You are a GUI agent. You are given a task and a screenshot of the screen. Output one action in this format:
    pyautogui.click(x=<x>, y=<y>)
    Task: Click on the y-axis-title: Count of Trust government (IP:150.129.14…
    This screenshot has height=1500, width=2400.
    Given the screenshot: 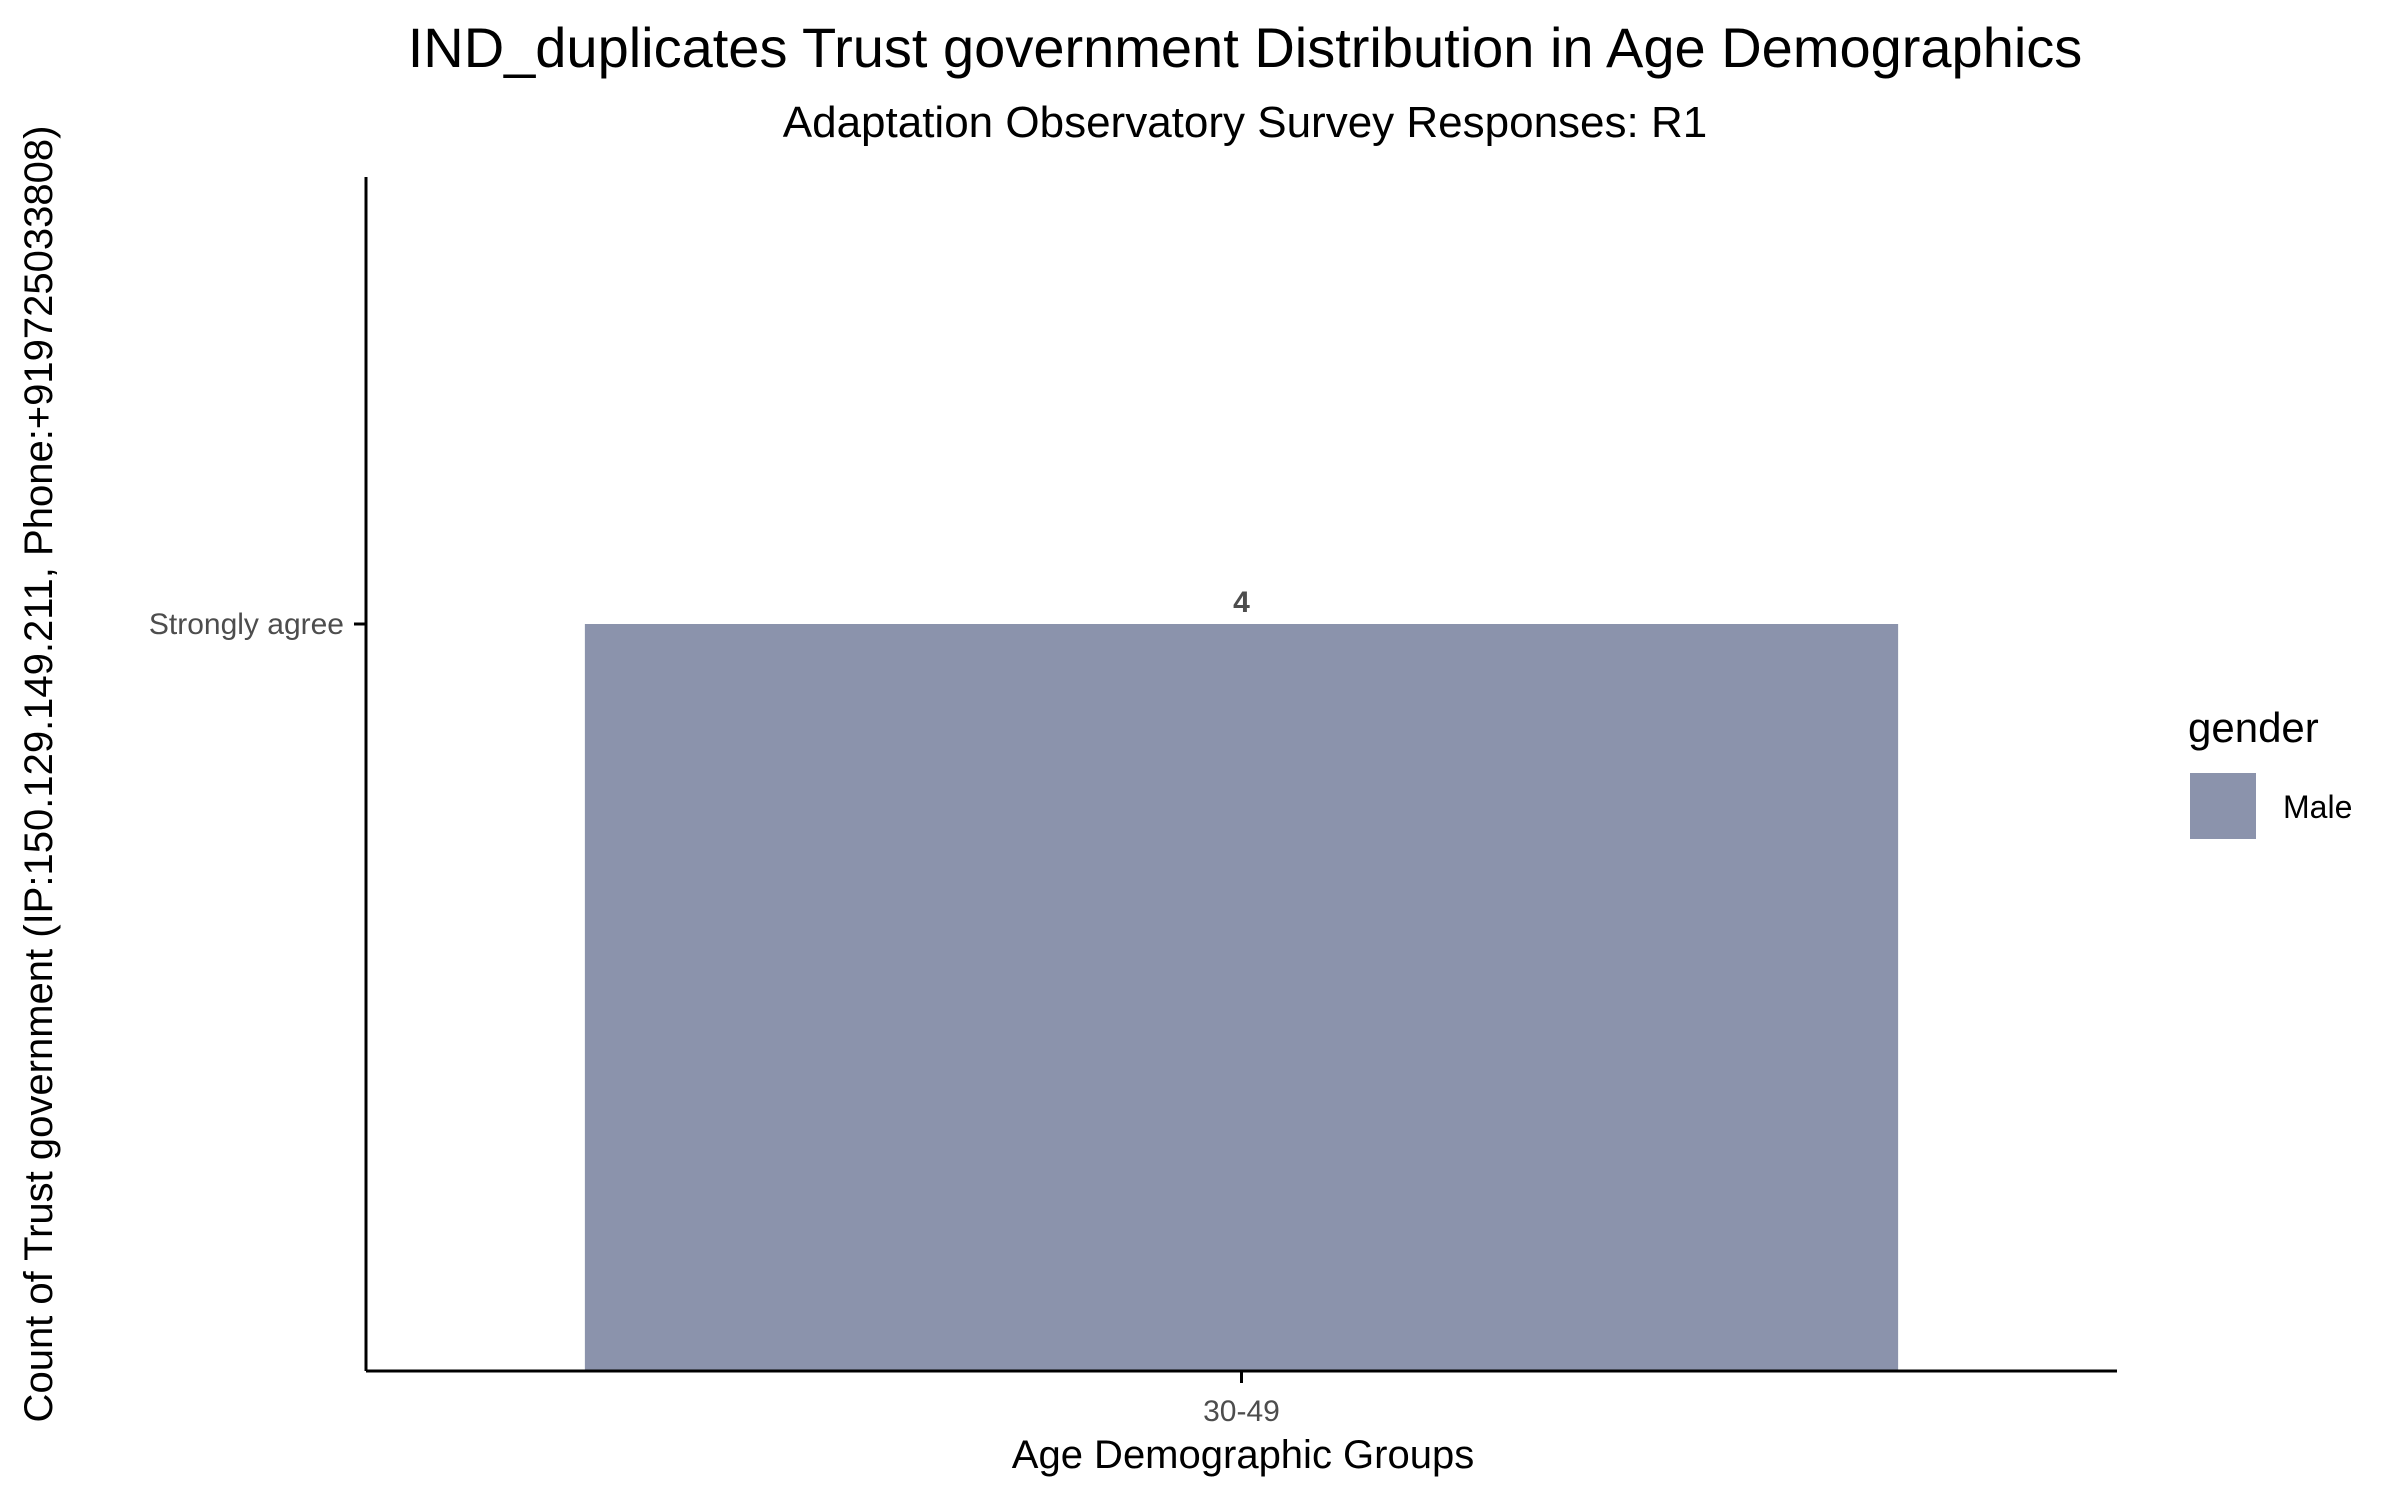 What is the action you would take?
    pyautogui.click(x=39, y=774)
    